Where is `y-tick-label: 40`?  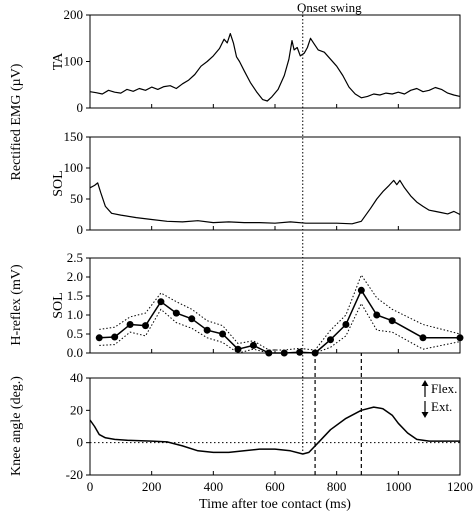 y-tick-label: 40 is located at coordinates (76, 377).